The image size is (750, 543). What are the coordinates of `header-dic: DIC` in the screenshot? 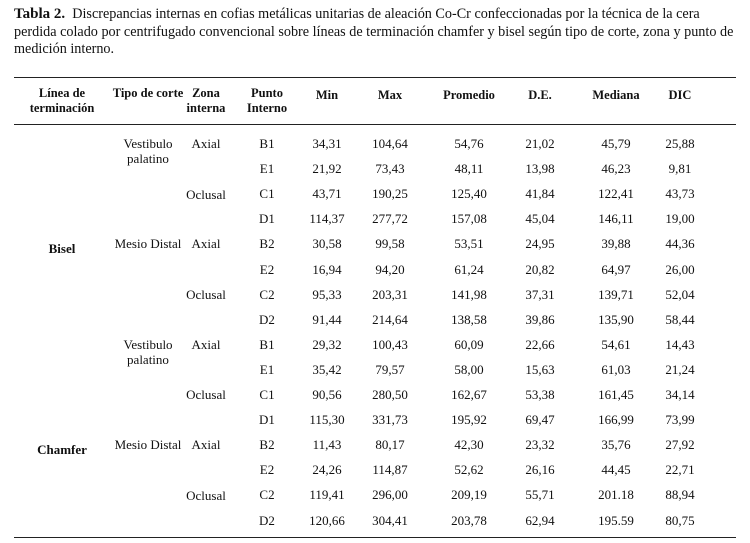 It's located at (680, 95).